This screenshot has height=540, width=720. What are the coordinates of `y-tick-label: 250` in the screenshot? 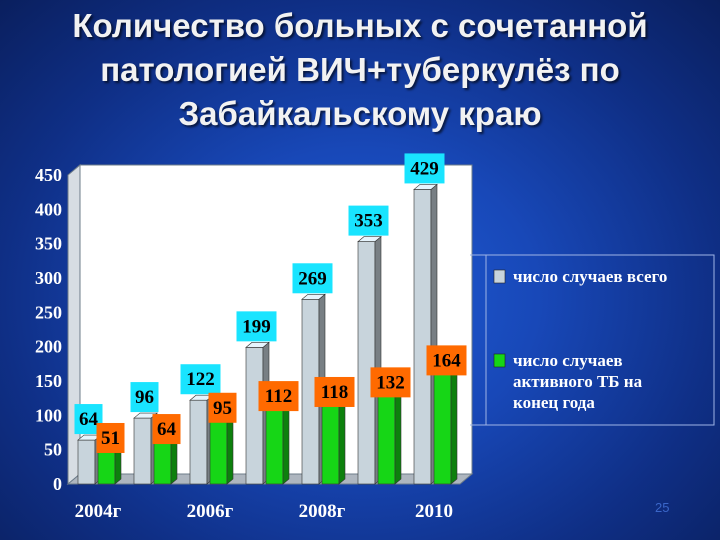 It's located at (48, 312).